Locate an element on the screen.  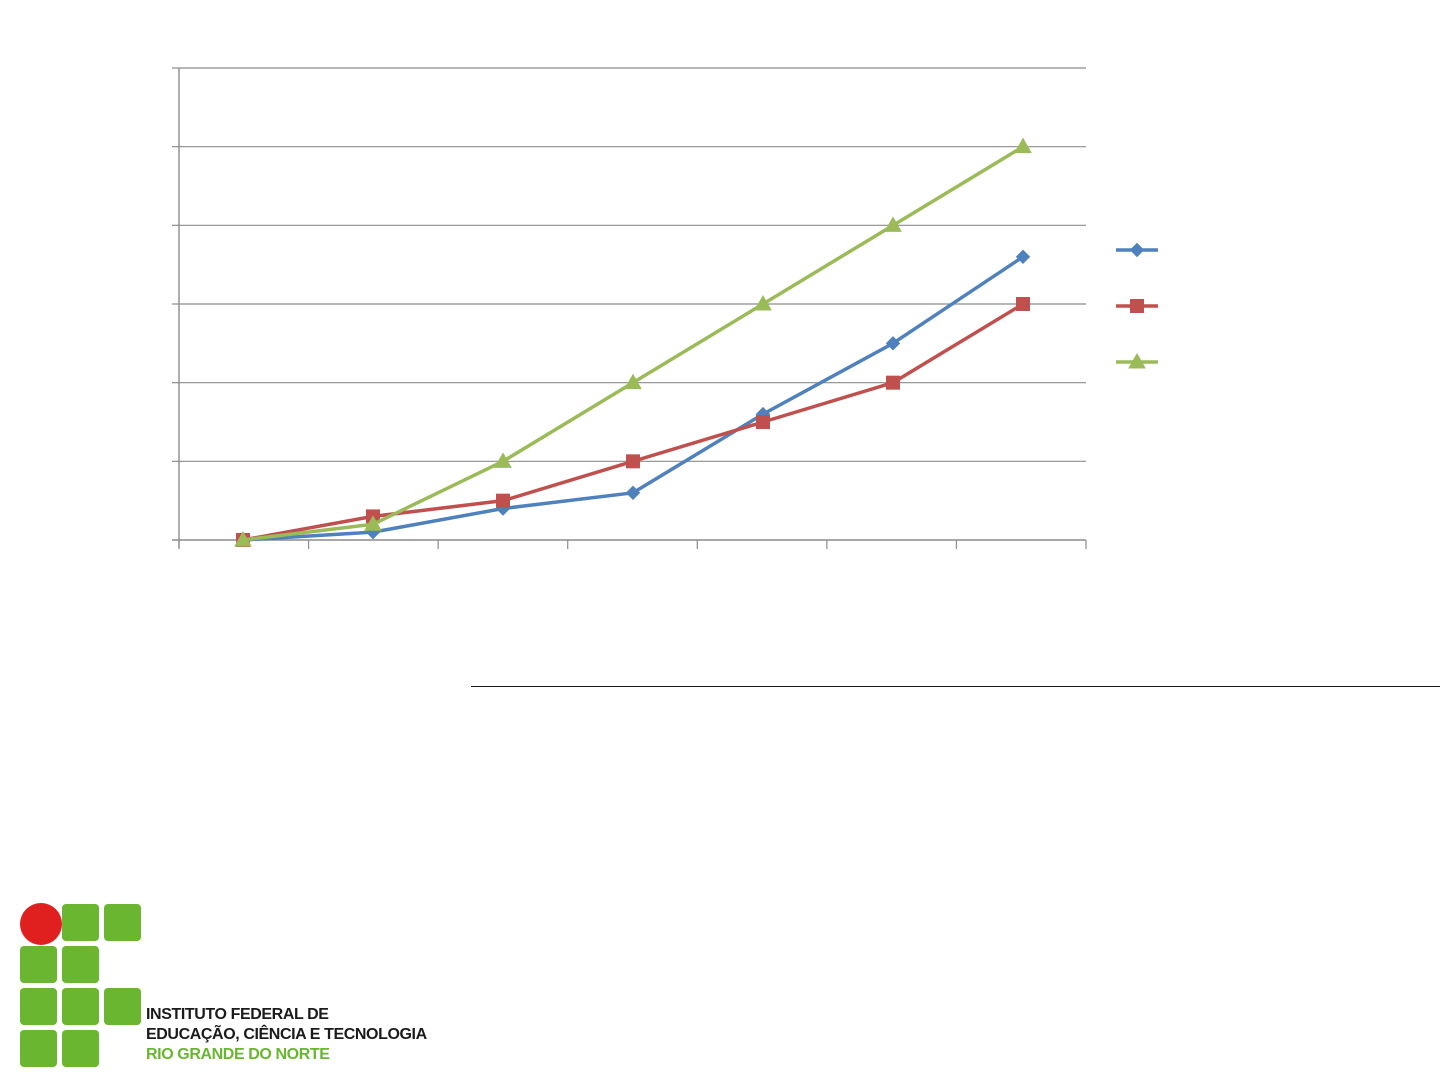
legend is located at coordinates (1137, 305).